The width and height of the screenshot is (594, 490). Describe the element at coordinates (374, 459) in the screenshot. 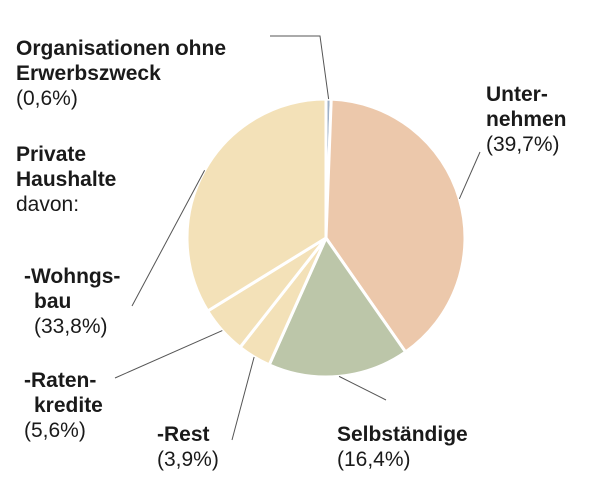

I see `label-selbstaendige-pct: (16,4%)` at that location.